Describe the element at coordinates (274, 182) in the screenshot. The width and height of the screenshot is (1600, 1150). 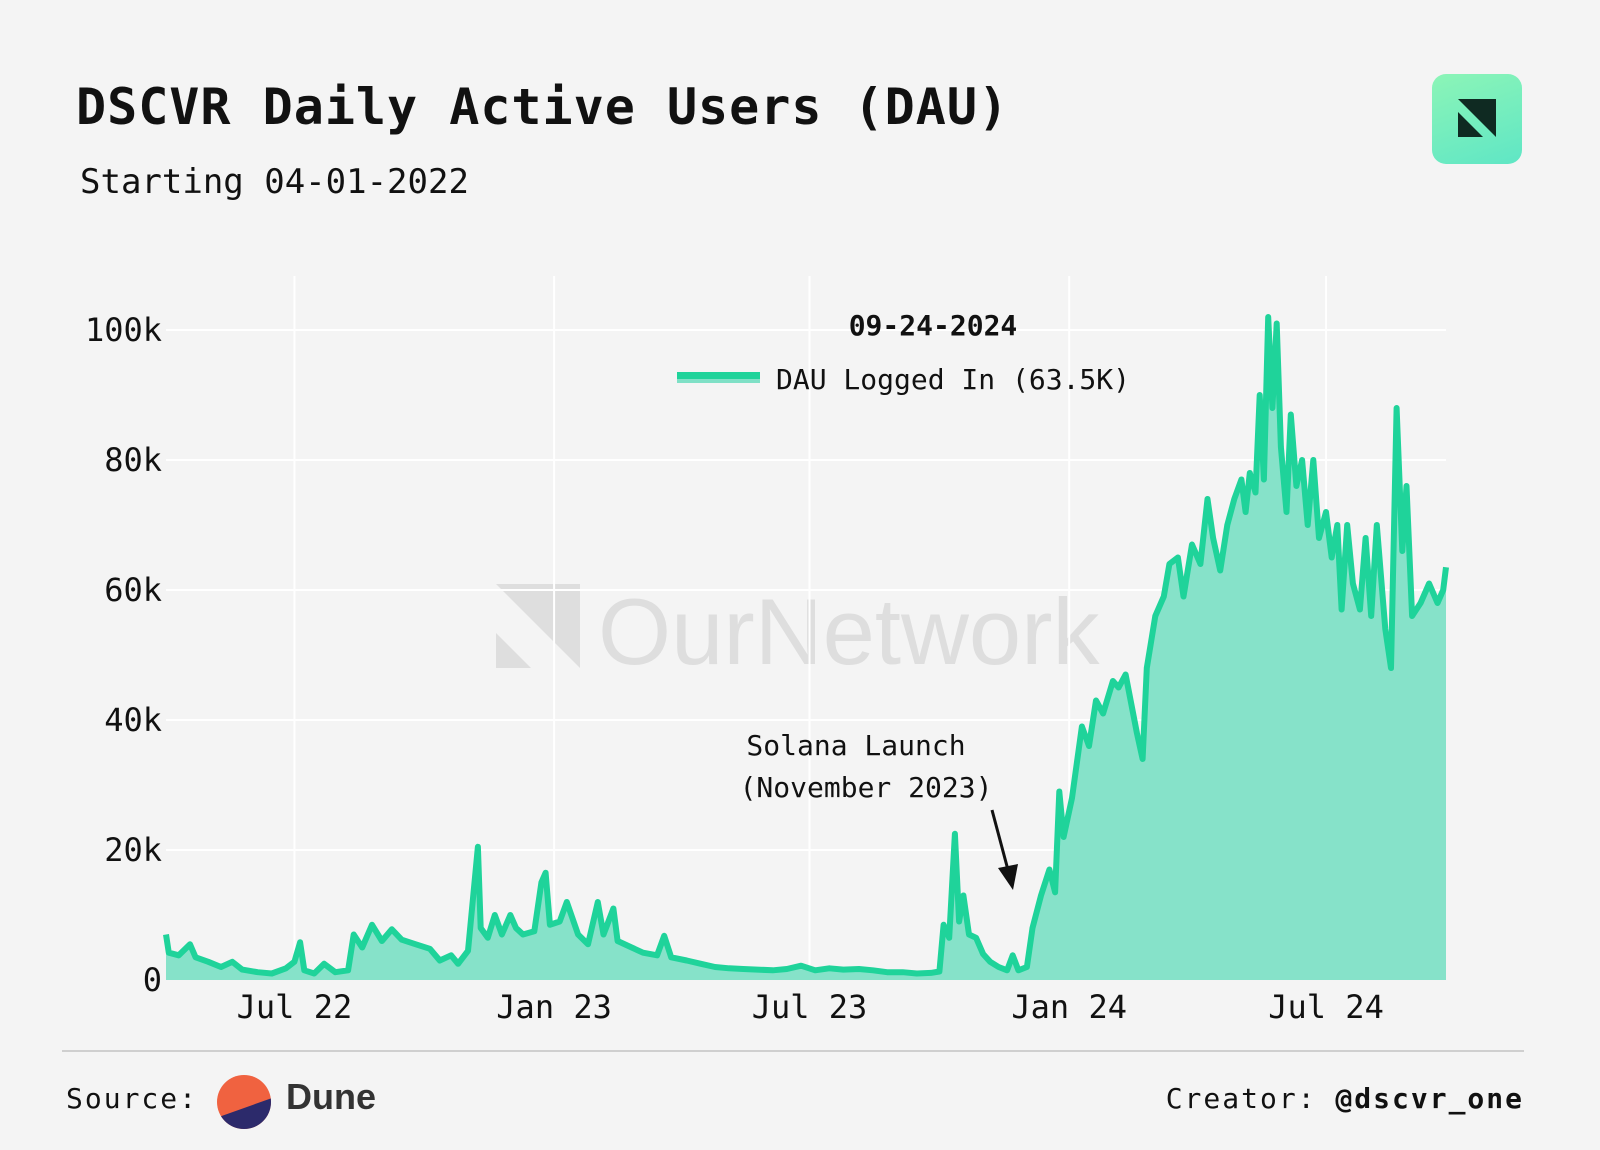
I see `page-subtitle: Starting 04-01-2022` at that location.